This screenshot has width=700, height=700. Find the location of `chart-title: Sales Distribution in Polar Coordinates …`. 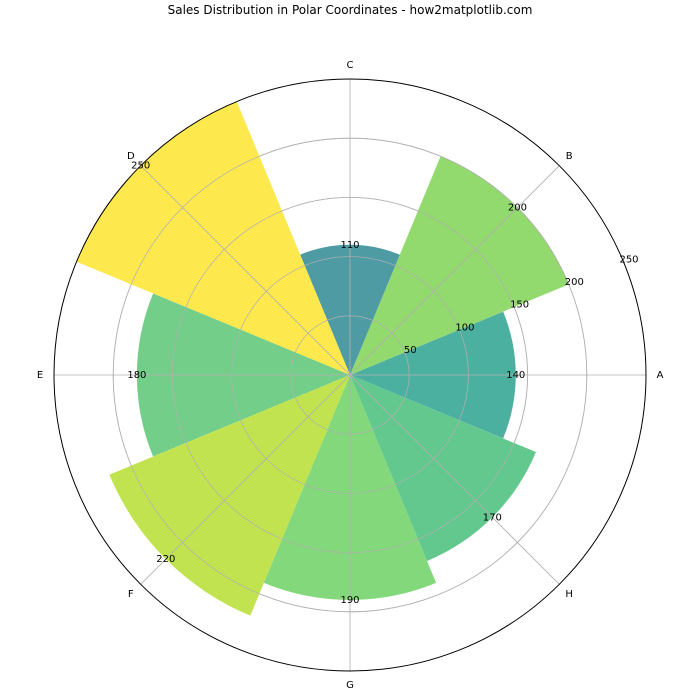

chart-title: Sales Distribution in Polar Coordinates … is located at coordinates (350, 10).